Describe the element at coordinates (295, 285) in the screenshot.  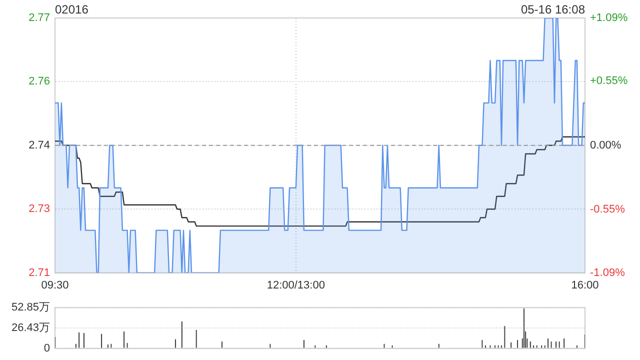
I see `x-tick-label: 12:00/13:00` at that location.